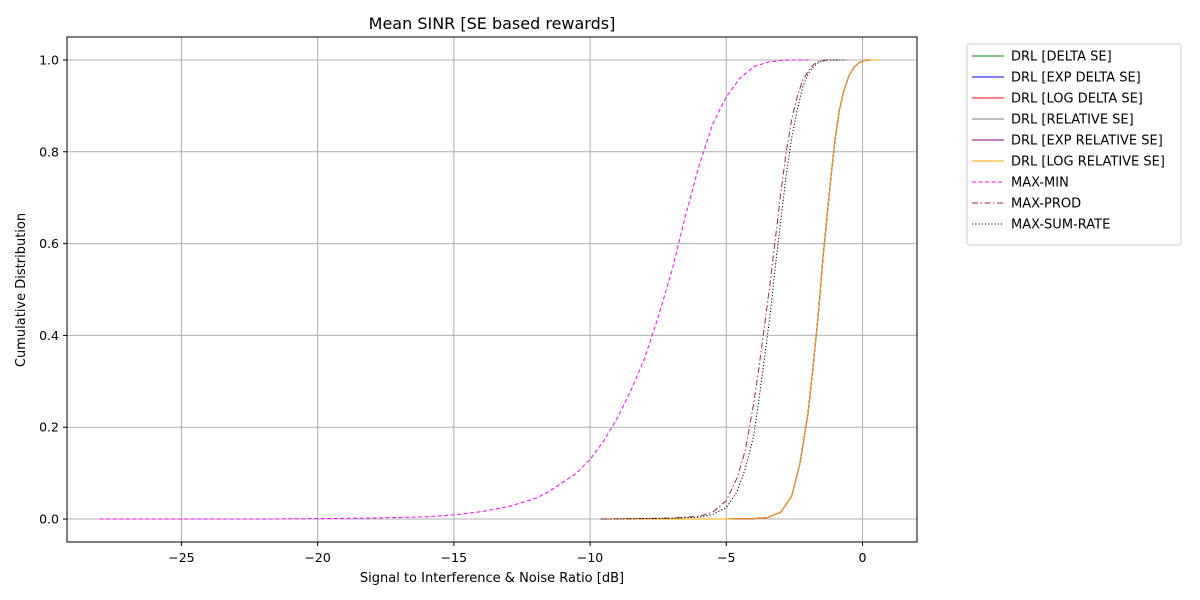  I want to click on x-tick-label: −25, so click(181, 557).